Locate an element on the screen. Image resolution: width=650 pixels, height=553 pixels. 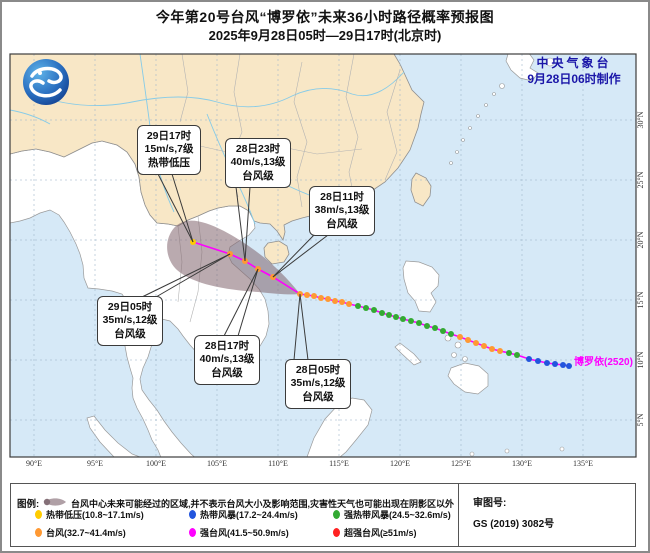
cma-logo-icon is located at coordinates (46, 82).